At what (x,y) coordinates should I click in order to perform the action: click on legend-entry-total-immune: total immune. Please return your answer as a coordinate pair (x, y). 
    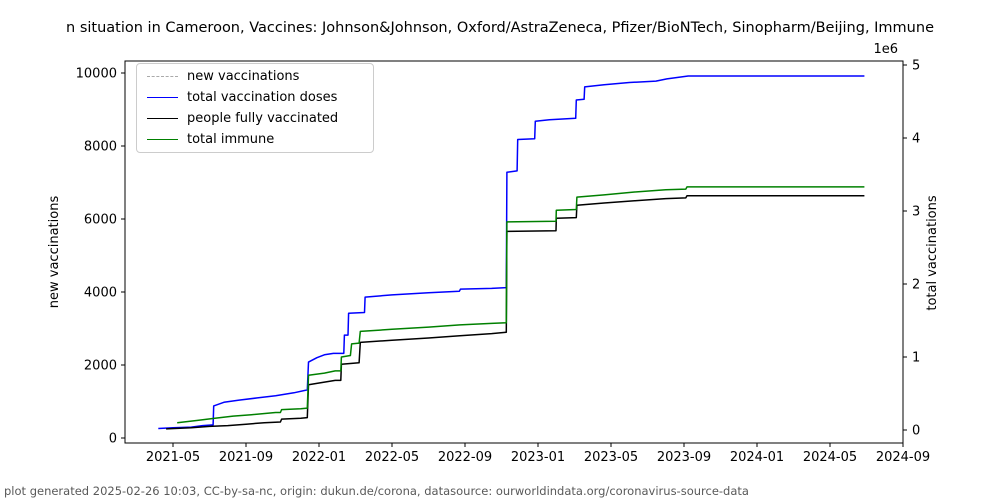
    Looking at the image, I should click on (255, 140).